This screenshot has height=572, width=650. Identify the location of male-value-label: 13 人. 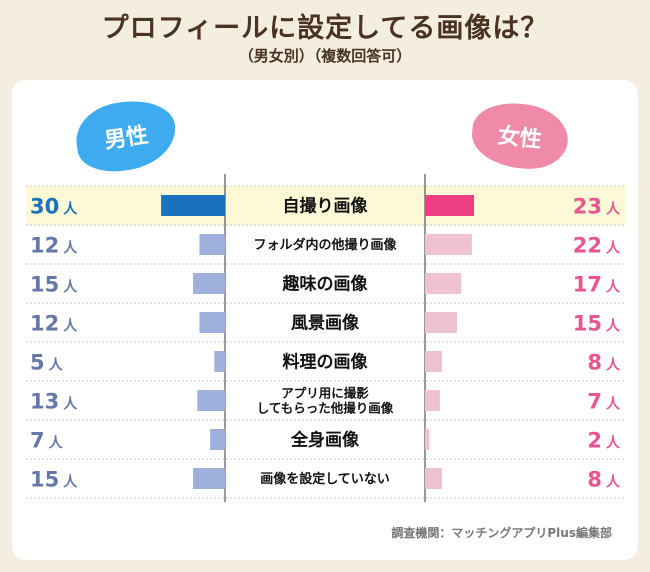
(54, 402).